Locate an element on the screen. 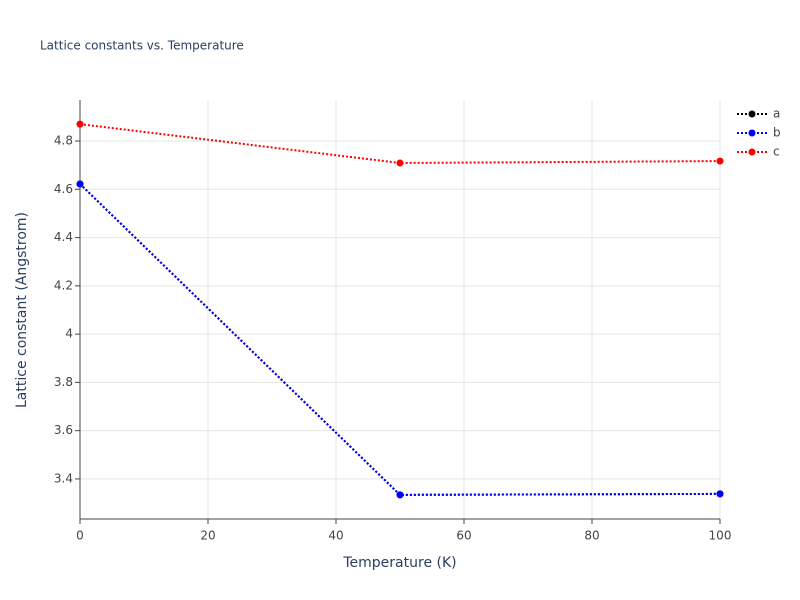 This screenshot has width=800, height=600. x-tick-label: 80 is located at coordinates (591, 536).